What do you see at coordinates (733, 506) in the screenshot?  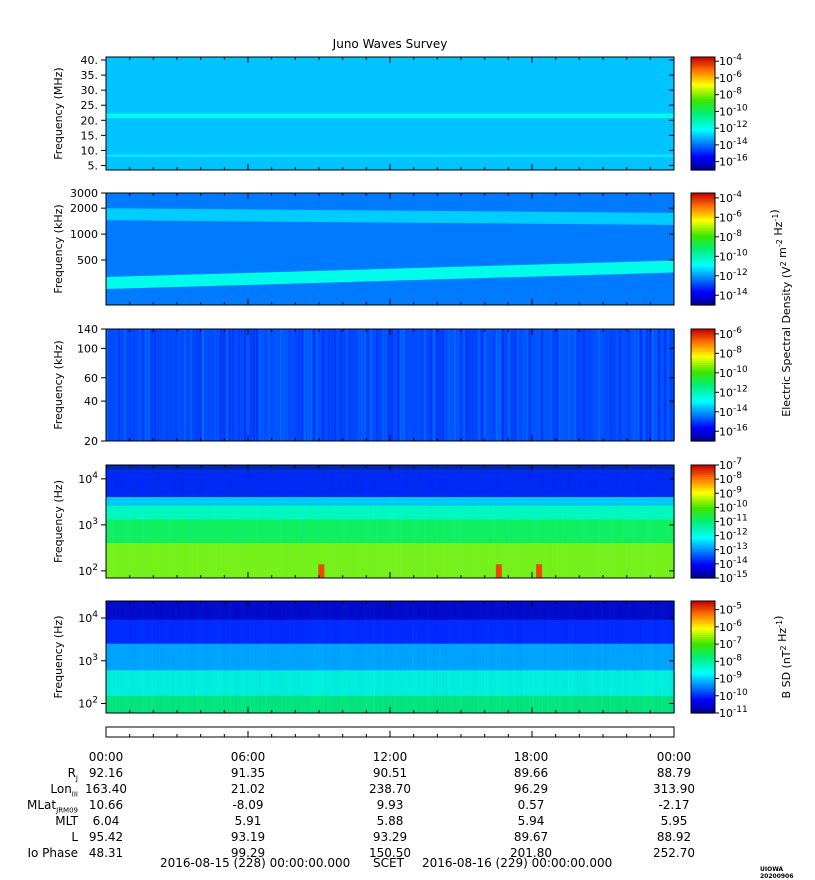 I see `tick-label: 10⁻¹⁰` at bounding box center [733, 506].